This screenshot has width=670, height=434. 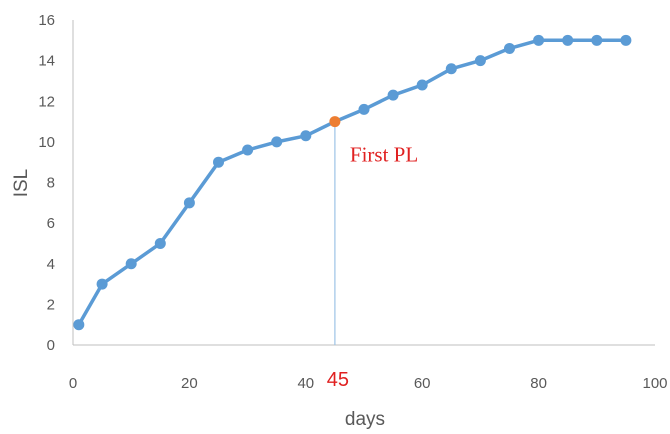 What do you see at coordinates (46, 101) in the screenshot?
I see `y-tick-label: 12` at bounding box center [46, 101].